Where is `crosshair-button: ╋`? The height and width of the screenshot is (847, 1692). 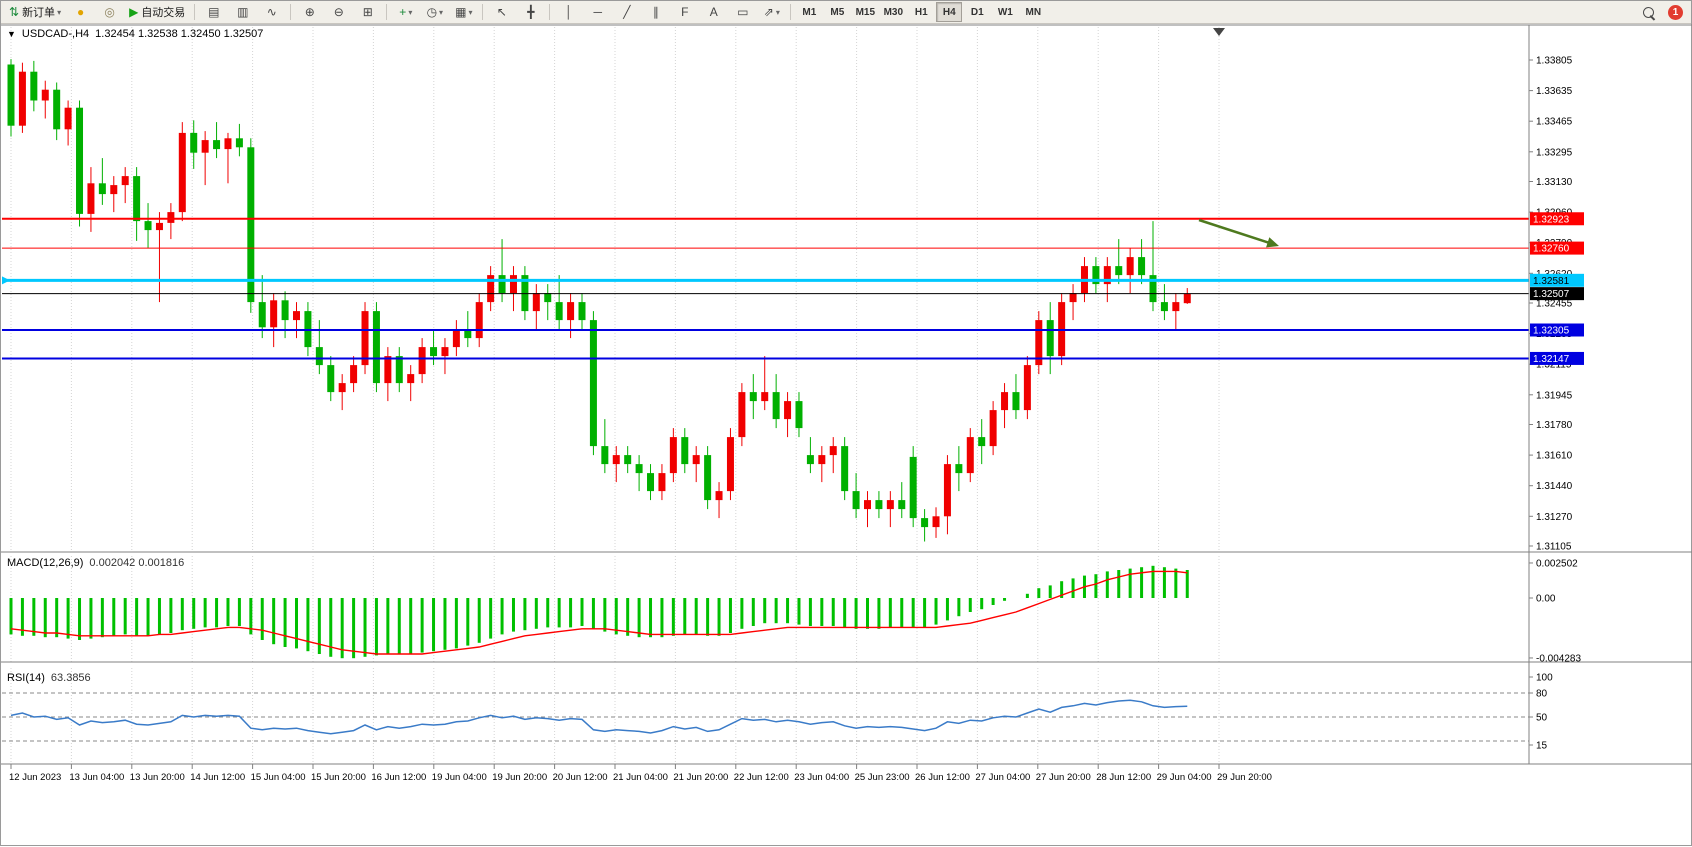 crosshair-button: ╋ is located at coordinates (530, 12).